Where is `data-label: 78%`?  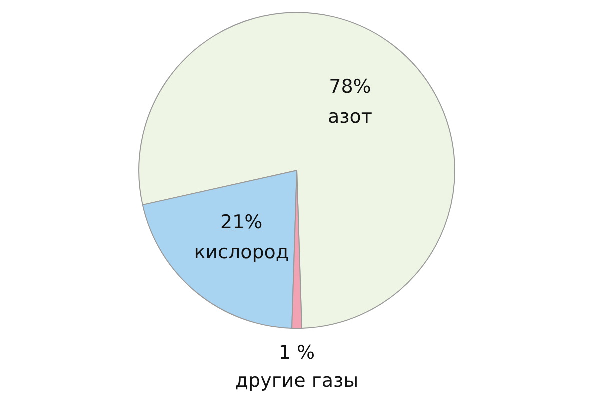 data-label: 78% is located at coordinates (350, 87).